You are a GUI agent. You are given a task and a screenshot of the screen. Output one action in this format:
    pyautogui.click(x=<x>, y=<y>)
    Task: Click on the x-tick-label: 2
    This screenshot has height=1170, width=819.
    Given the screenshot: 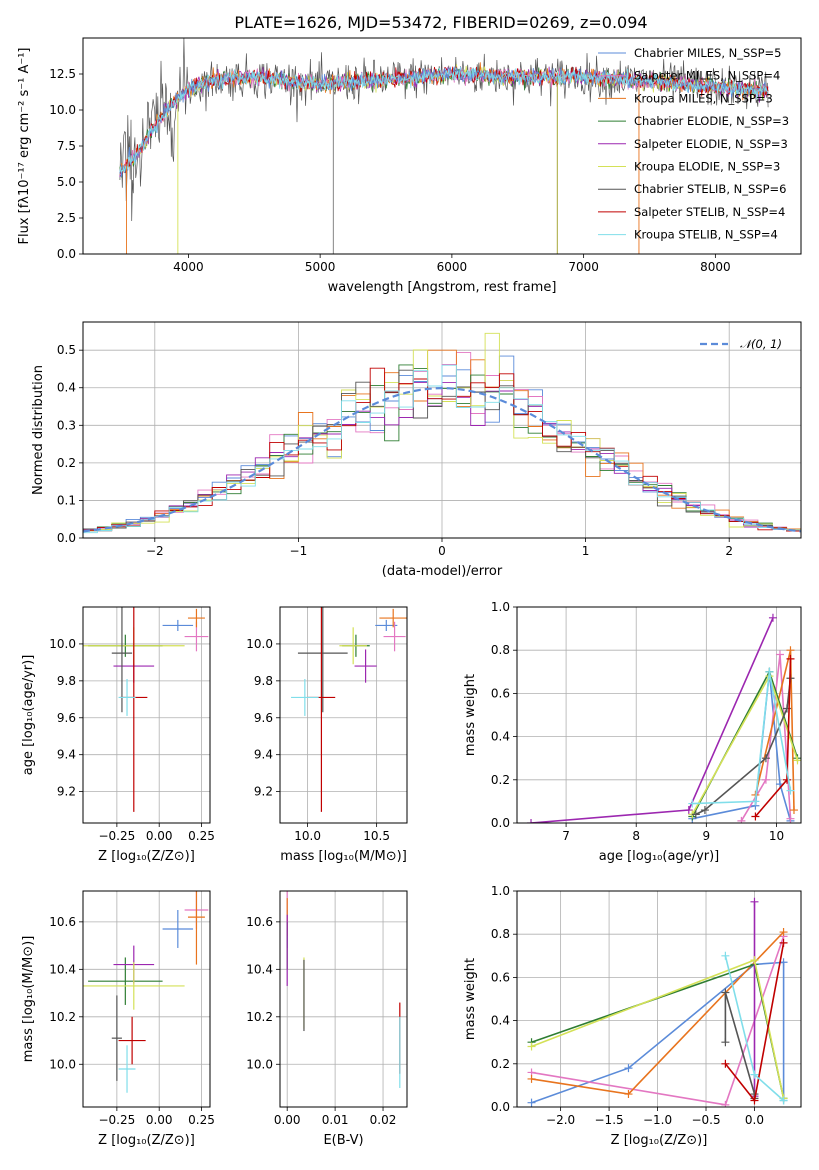 What is the action you would take?
    pyautogui.click(x=729, y=551)
    